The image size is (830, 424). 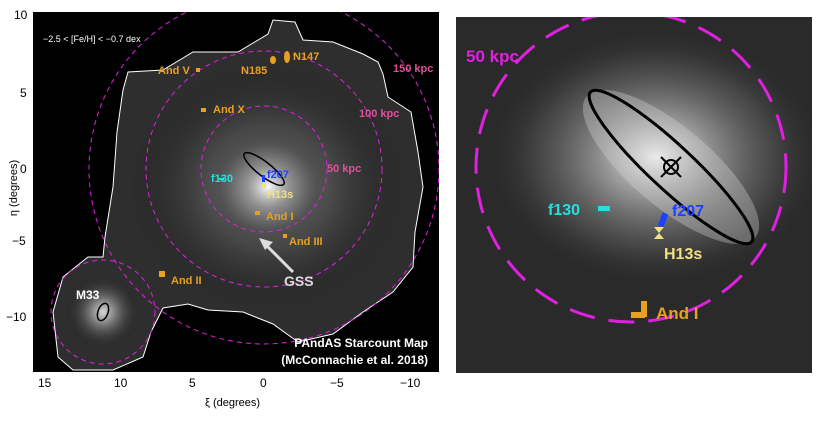 I want to click on h13s-marker-zoom, so click(x=659, y=233).